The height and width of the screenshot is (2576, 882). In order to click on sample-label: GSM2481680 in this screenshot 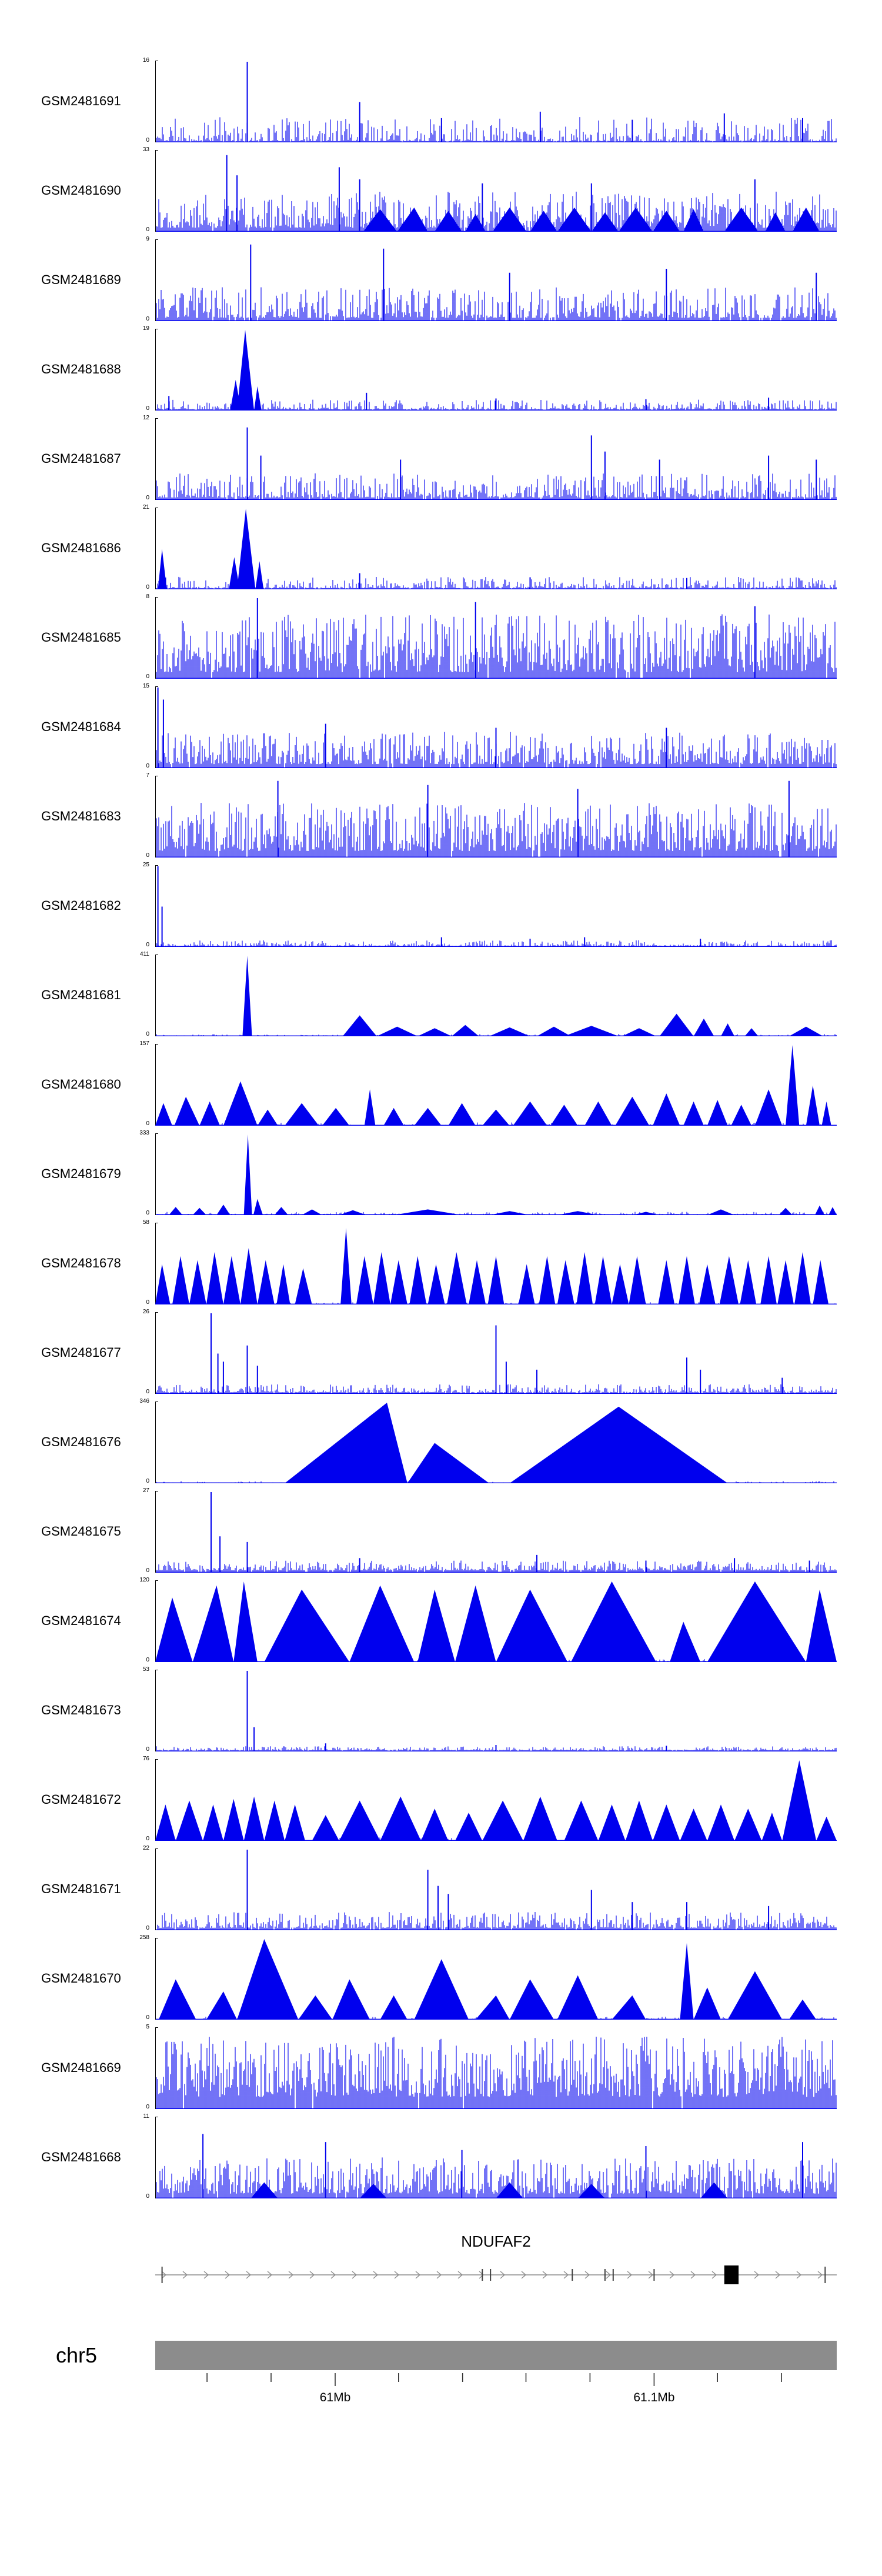, I will do `click(81, 1084)`.